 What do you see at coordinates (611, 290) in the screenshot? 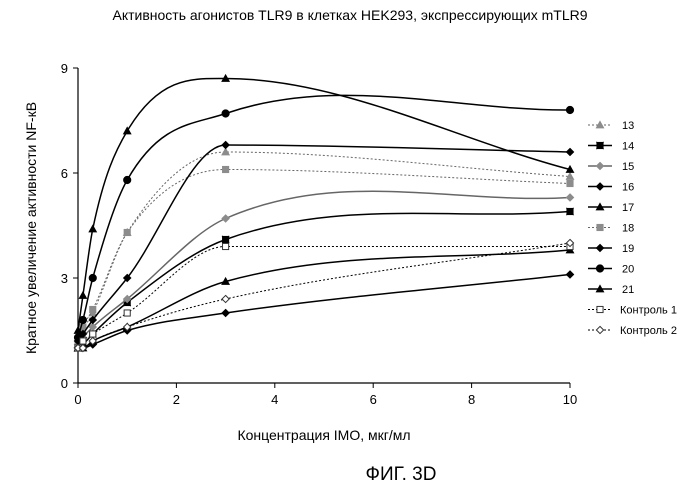
I see `legend-item: 21` at bounding box center [611, 290].